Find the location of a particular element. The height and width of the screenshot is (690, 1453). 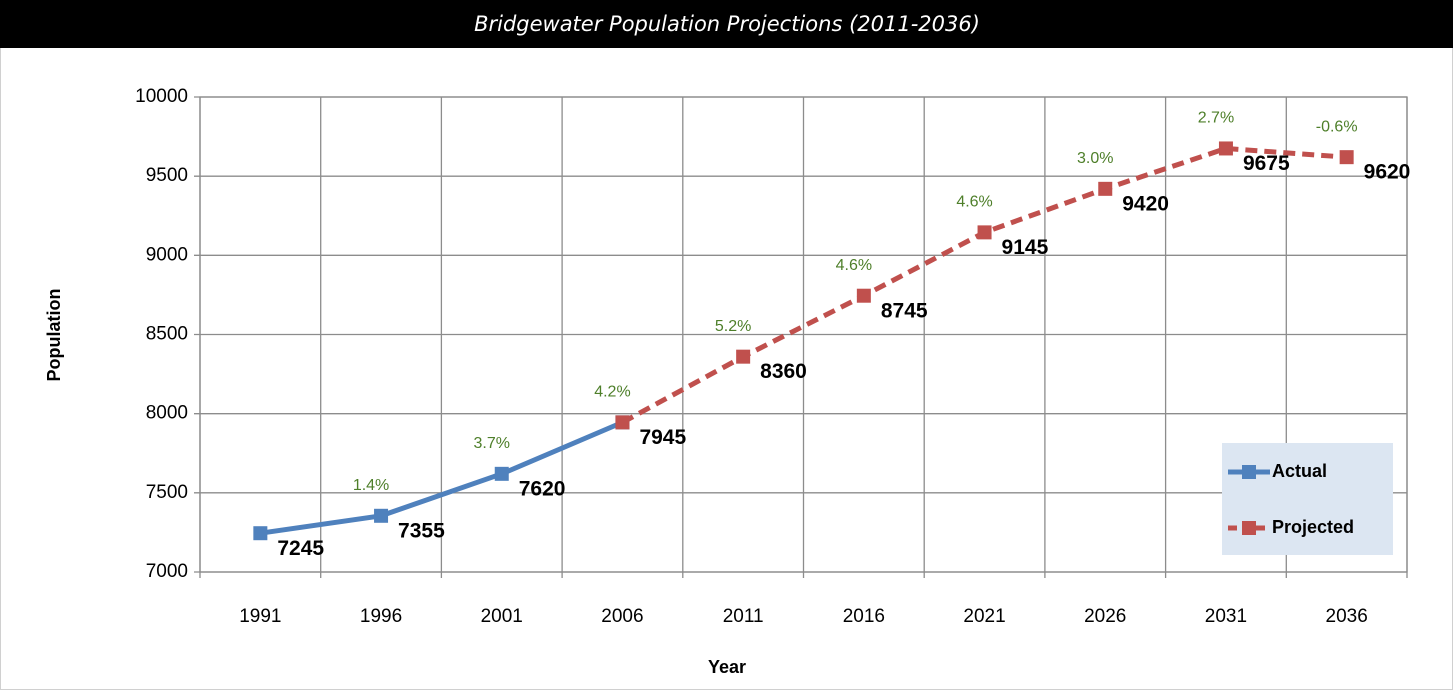

x-axis-label: Year is located at coordinates (727, 667).